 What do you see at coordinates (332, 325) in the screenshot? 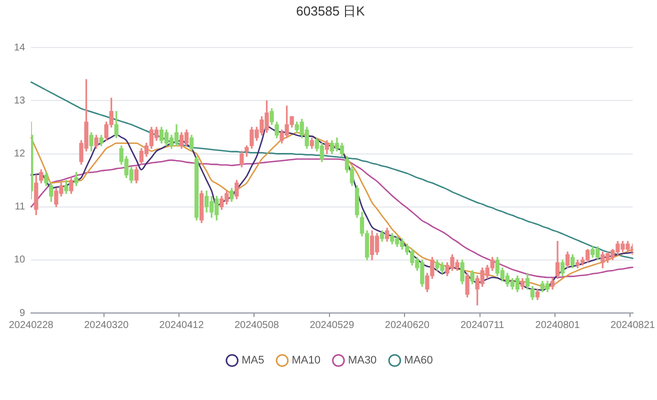
I see `x-tick-label: 20240529` at bounding box center [332, 325].